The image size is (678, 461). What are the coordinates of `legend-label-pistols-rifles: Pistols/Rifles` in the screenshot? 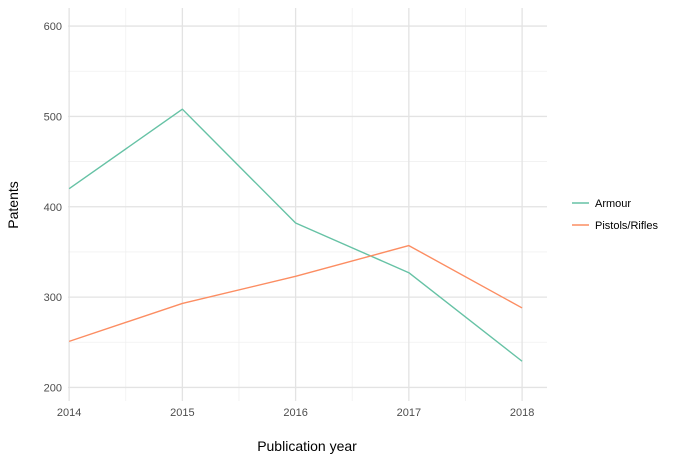 It's located at (626, 226).